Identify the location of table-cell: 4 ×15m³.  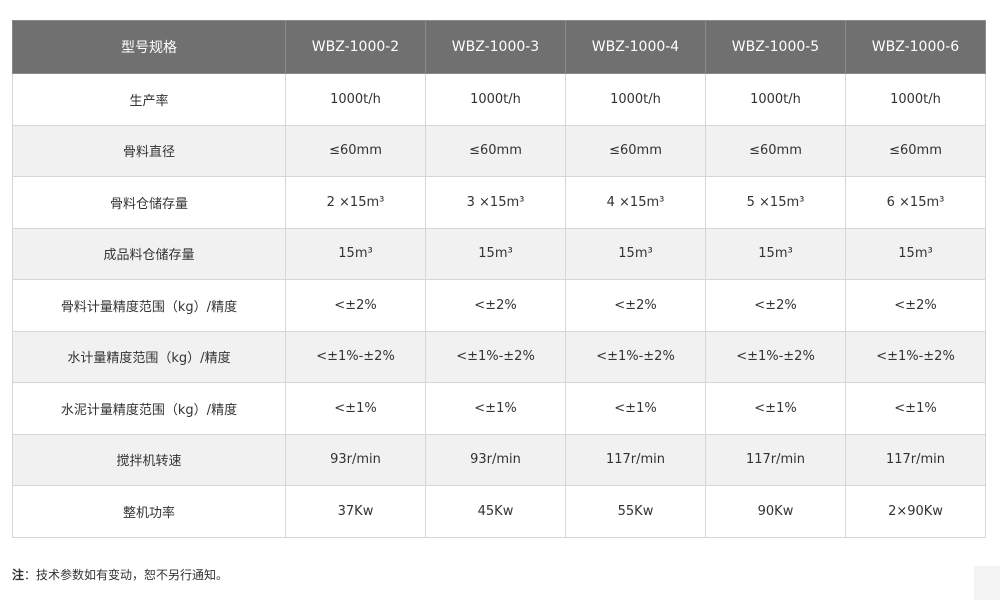
(635, 202).